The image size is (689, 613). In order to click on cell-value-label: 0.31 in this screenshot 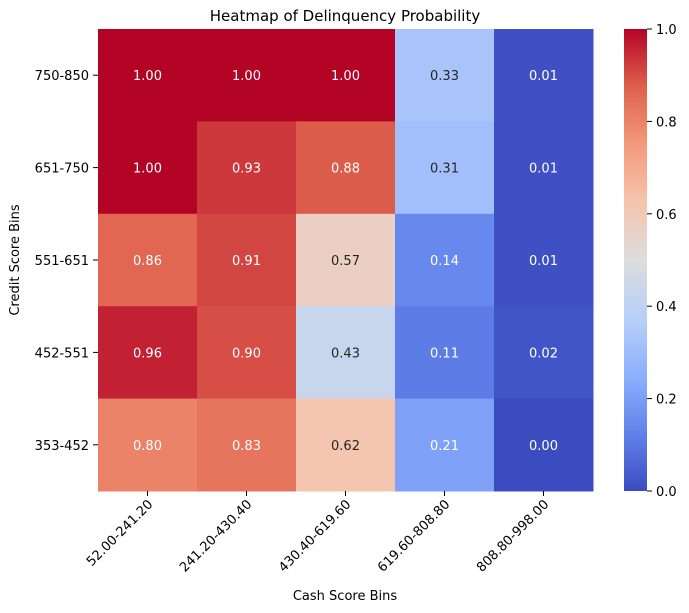, I will do `click(444, 169)`.